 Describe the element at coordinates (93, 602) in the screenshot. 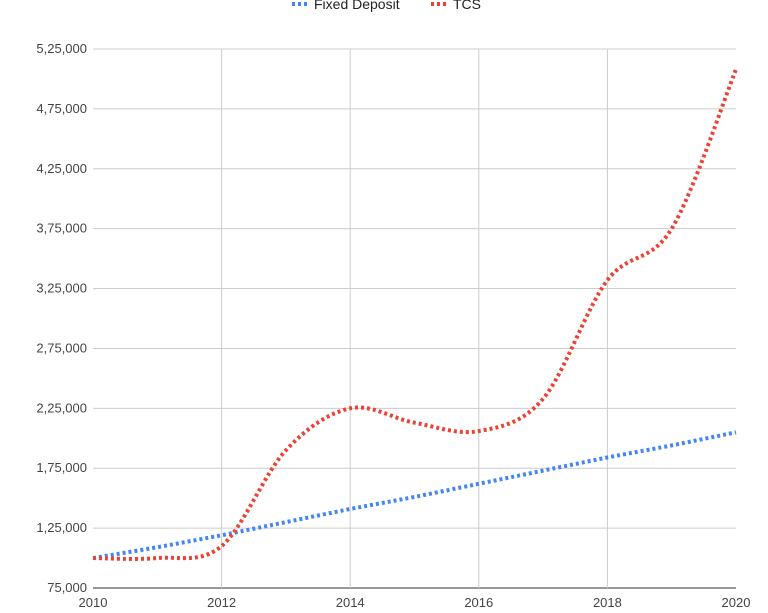

I see `x-tick-label: 2010` at that location.